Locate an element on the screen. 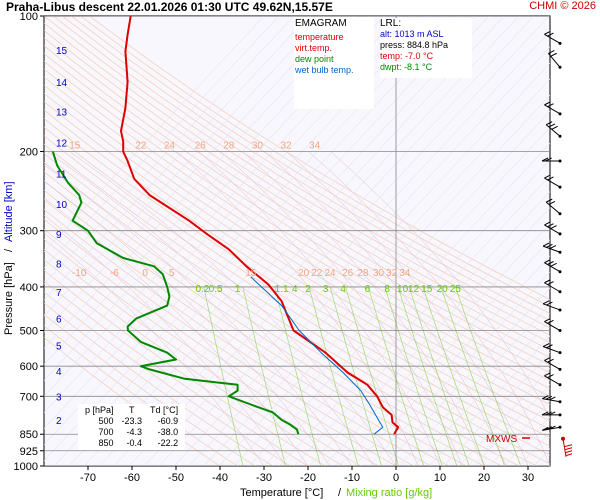  mxws-label: MXWS is located at coordinates (501, 439).